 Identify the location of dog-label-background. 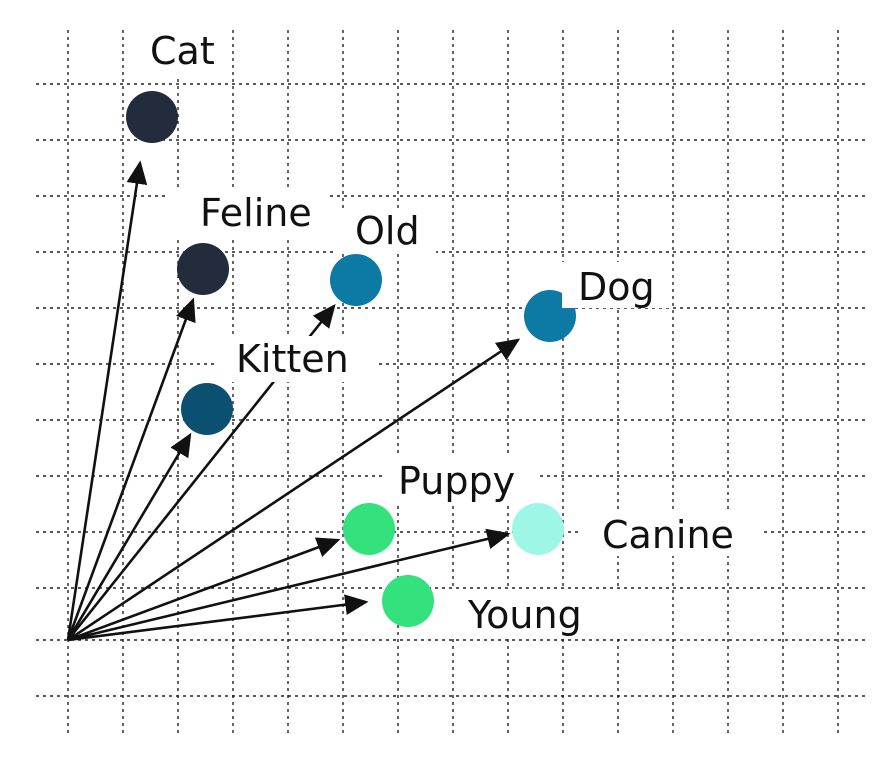
(617, 285).